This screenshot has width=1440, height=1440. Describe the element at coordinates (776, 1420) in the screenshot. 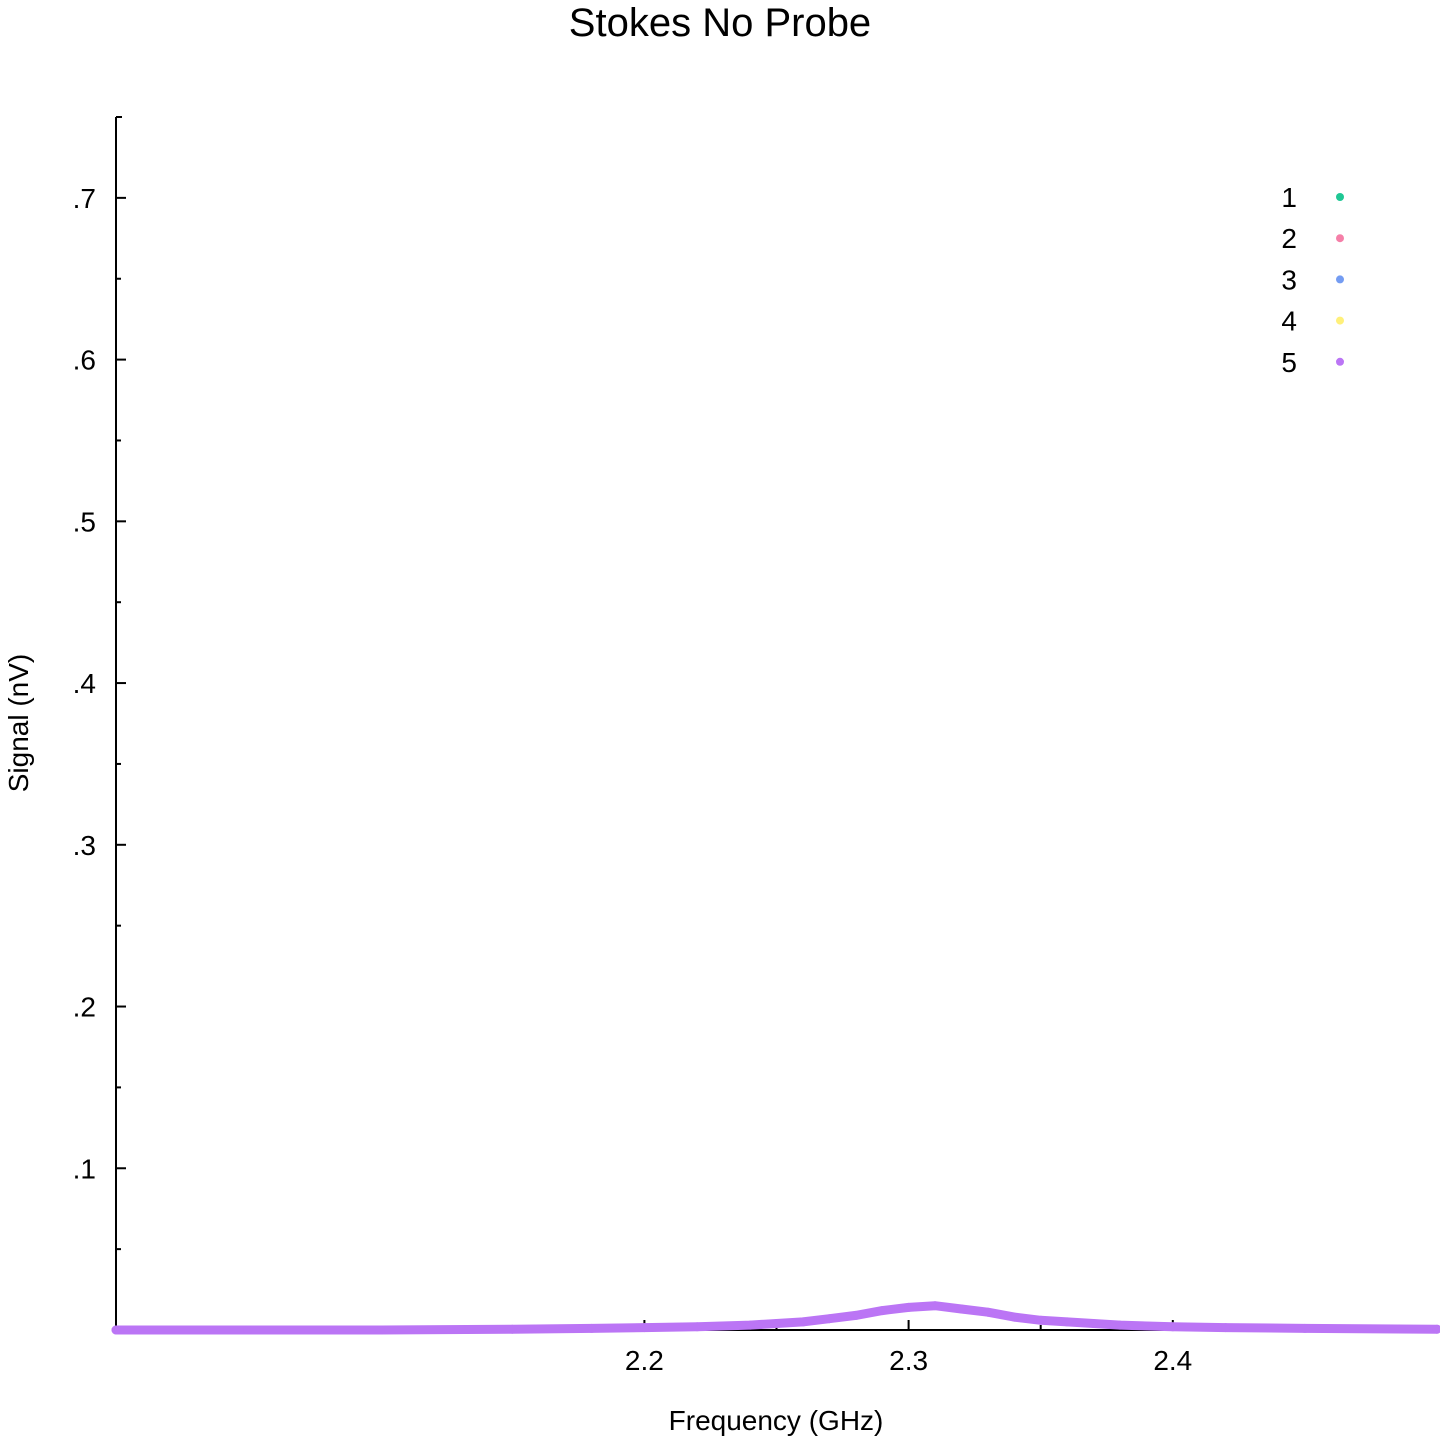

I see `x-axis-label: Frequency (GHz)` at that location.